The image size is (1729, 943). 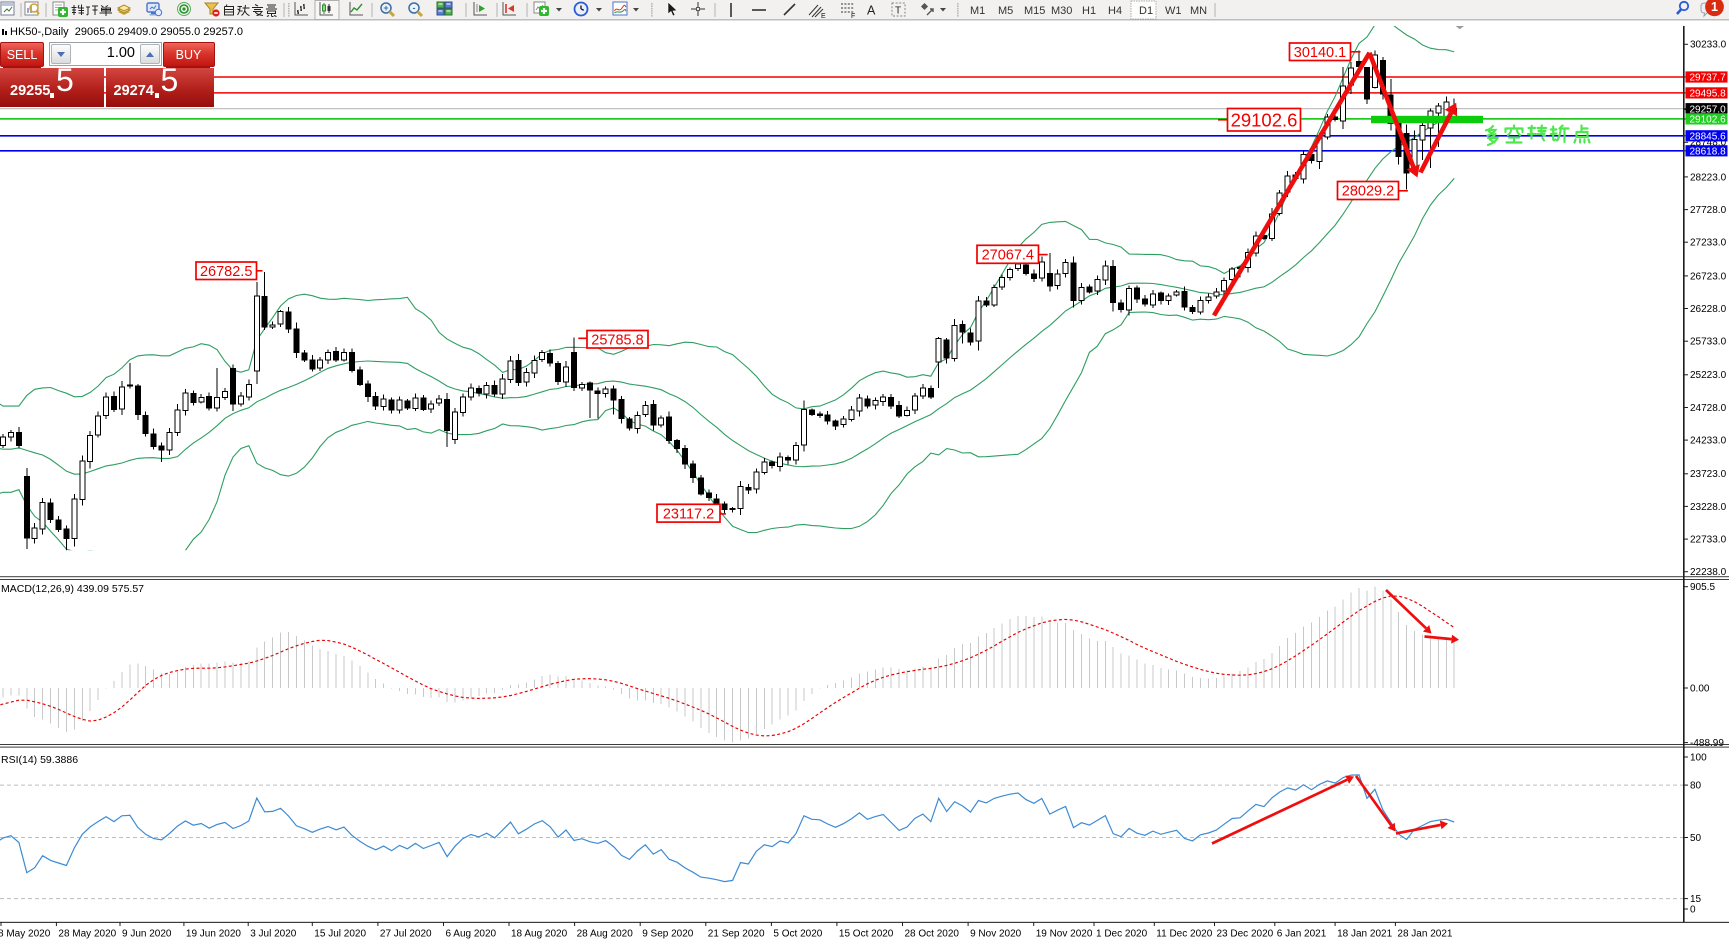 What do you see at coordinates (25, 934) in the screenshot?
I see `svg-text: 8 May 2020` at bounding box center [25, 934].